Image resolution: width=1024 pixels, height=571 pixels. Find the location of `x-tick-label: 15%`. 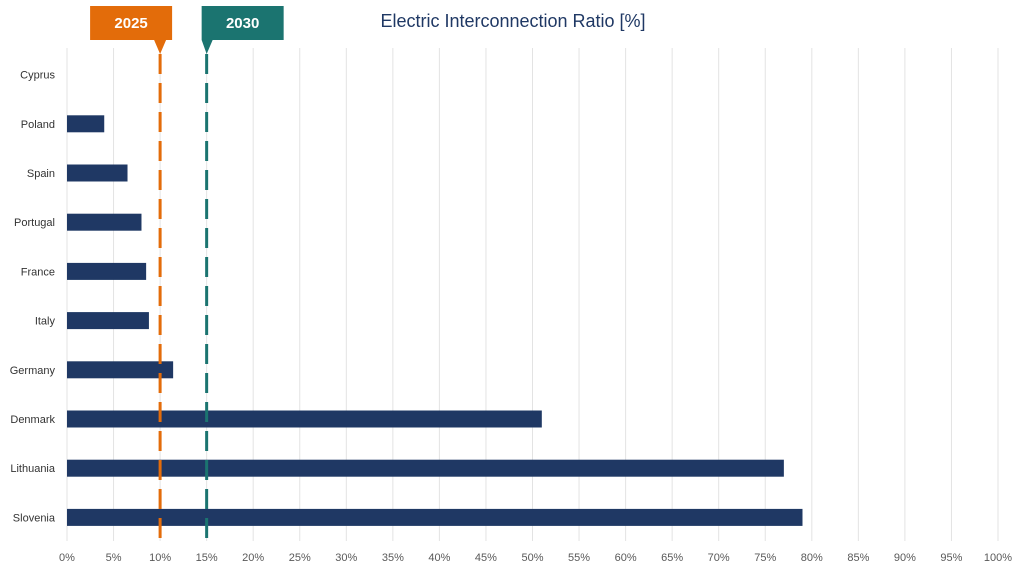

x-tick-label: 15% is located at coordinates (207, 558).